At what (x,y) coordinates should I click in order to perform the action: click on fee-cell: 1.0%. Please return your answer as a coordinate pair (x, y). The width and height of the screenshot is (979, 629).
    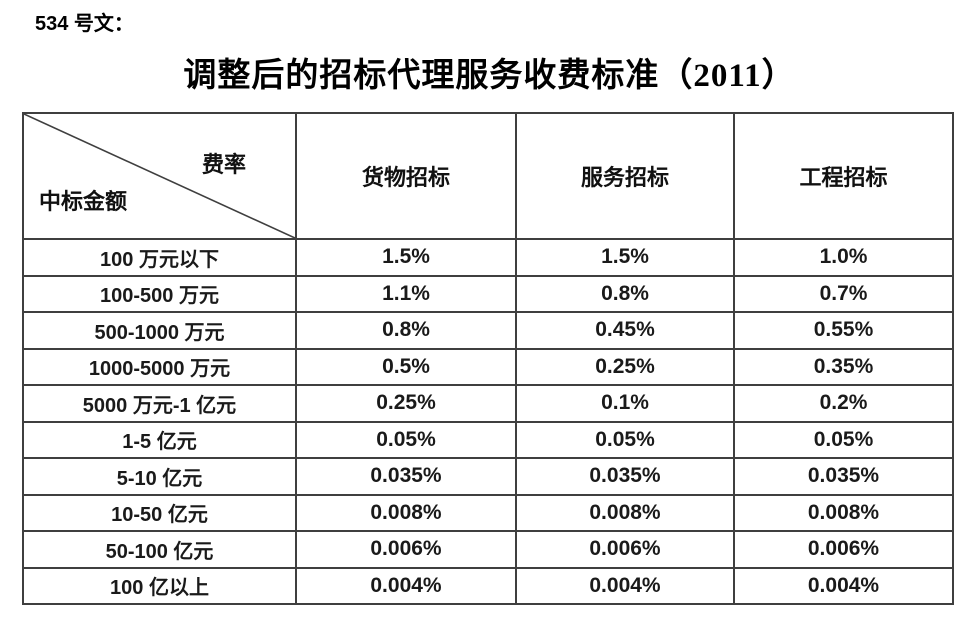
    Looking at the image, I should click on (843, 257).